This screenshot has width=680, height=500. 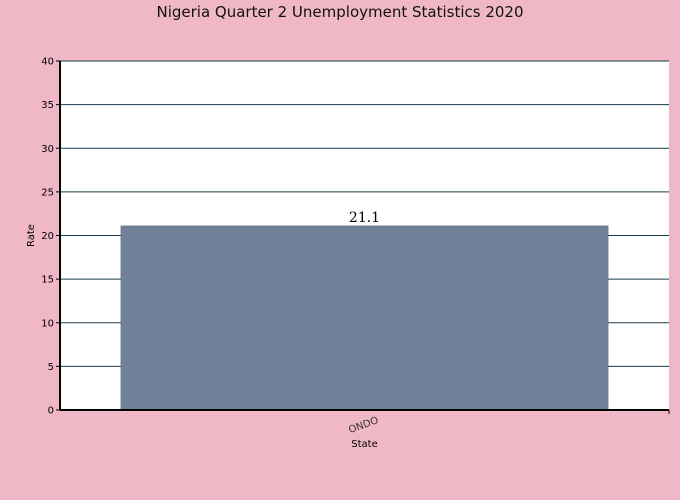 What do you see at coordinates (51, 411) in the screenshot?
I see `y-tick-label: 0` at bounding box center [51, 411].